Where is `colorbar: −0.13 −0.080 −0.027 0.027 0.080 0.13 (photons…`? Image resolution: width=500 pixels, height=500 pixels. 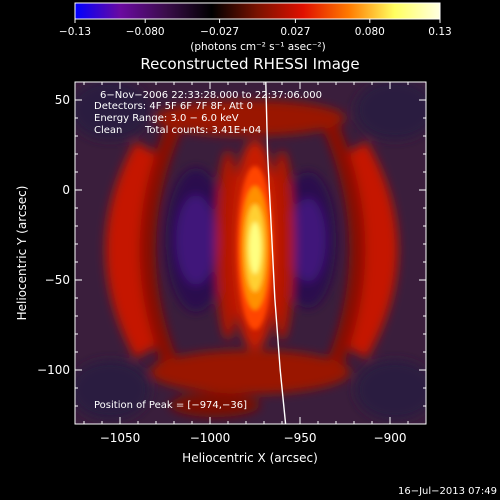
colorbar: −0.13 −0.080 −0.027 0.027 0.080 0.13 (photons… is located at coordinates (255, 27).